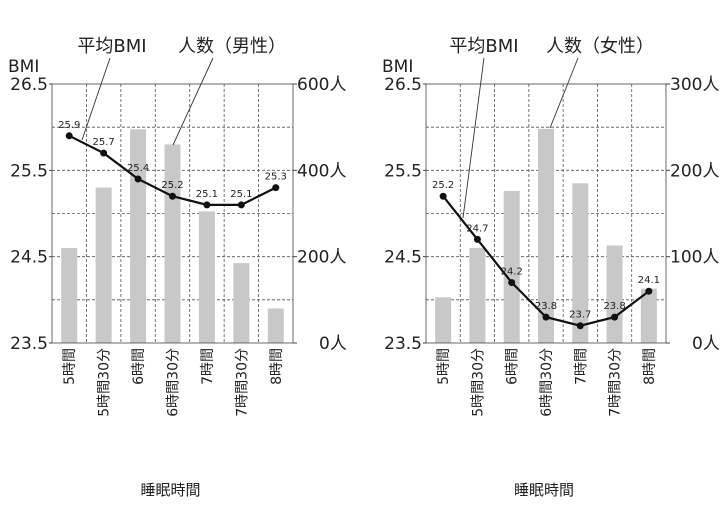  I want to click on count-series-annotation: 人数（男性）, so click(232, 46).